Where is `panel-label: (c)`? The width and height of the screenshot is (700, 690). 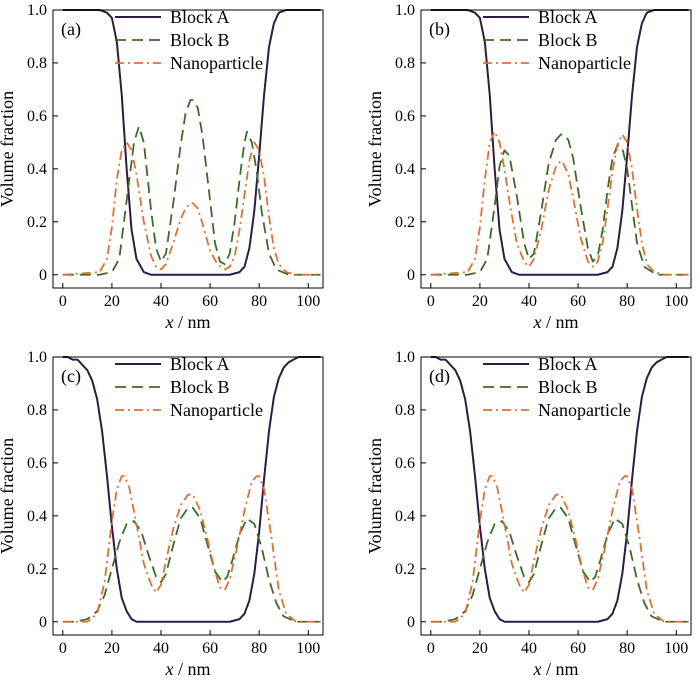 panel-label: (c) is located at coordinates (71, 376).